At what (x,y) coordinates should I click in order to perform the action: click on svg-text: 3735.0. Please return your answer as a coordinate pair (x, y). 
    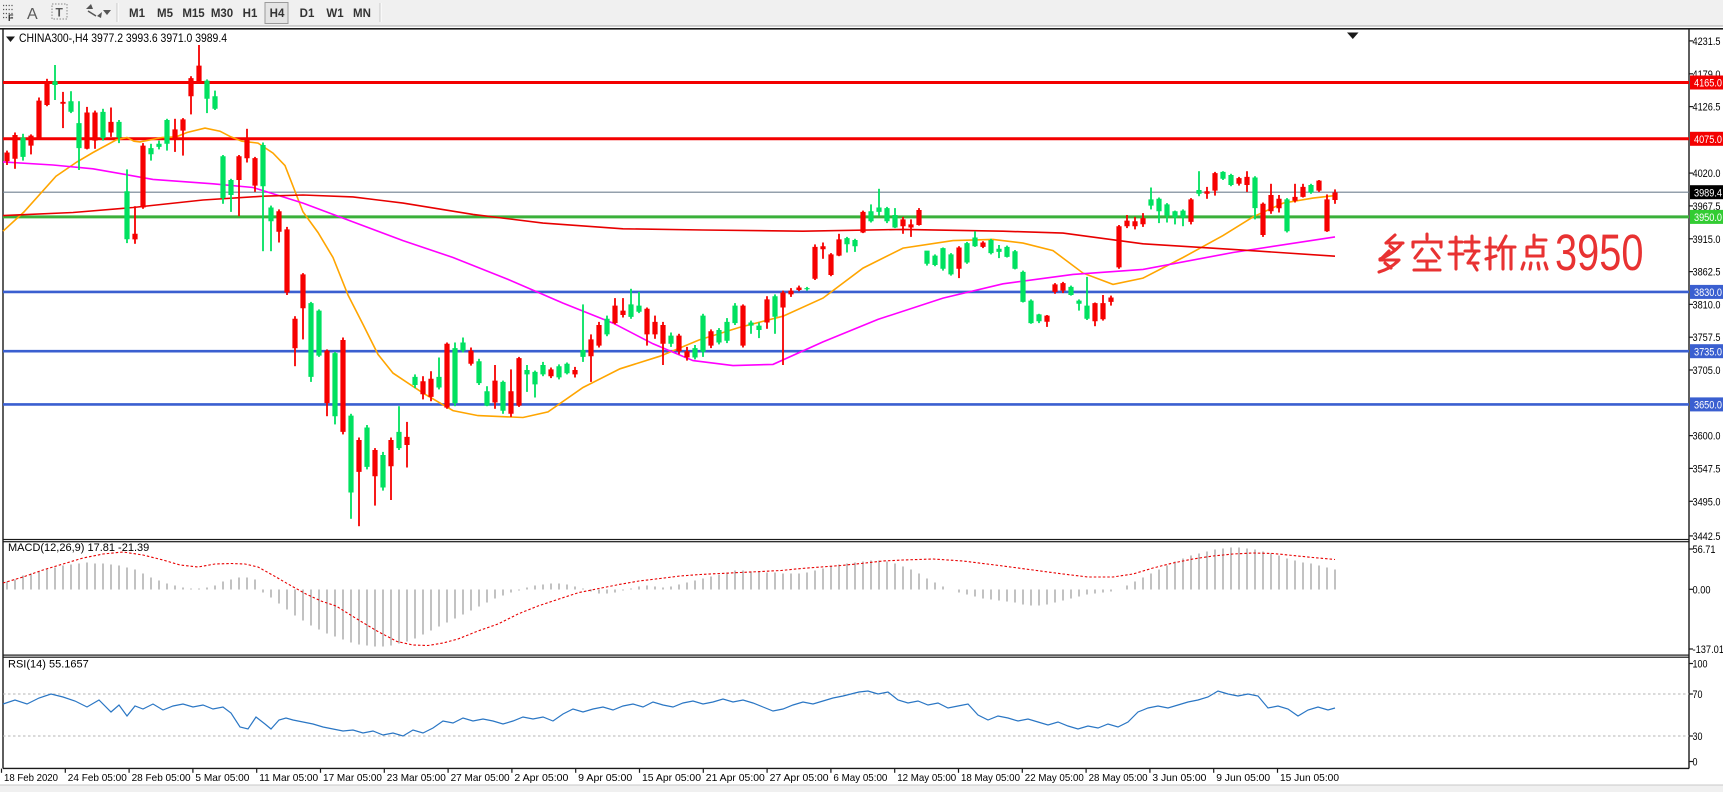
    Looking at the image, I should click on (1708, 352).